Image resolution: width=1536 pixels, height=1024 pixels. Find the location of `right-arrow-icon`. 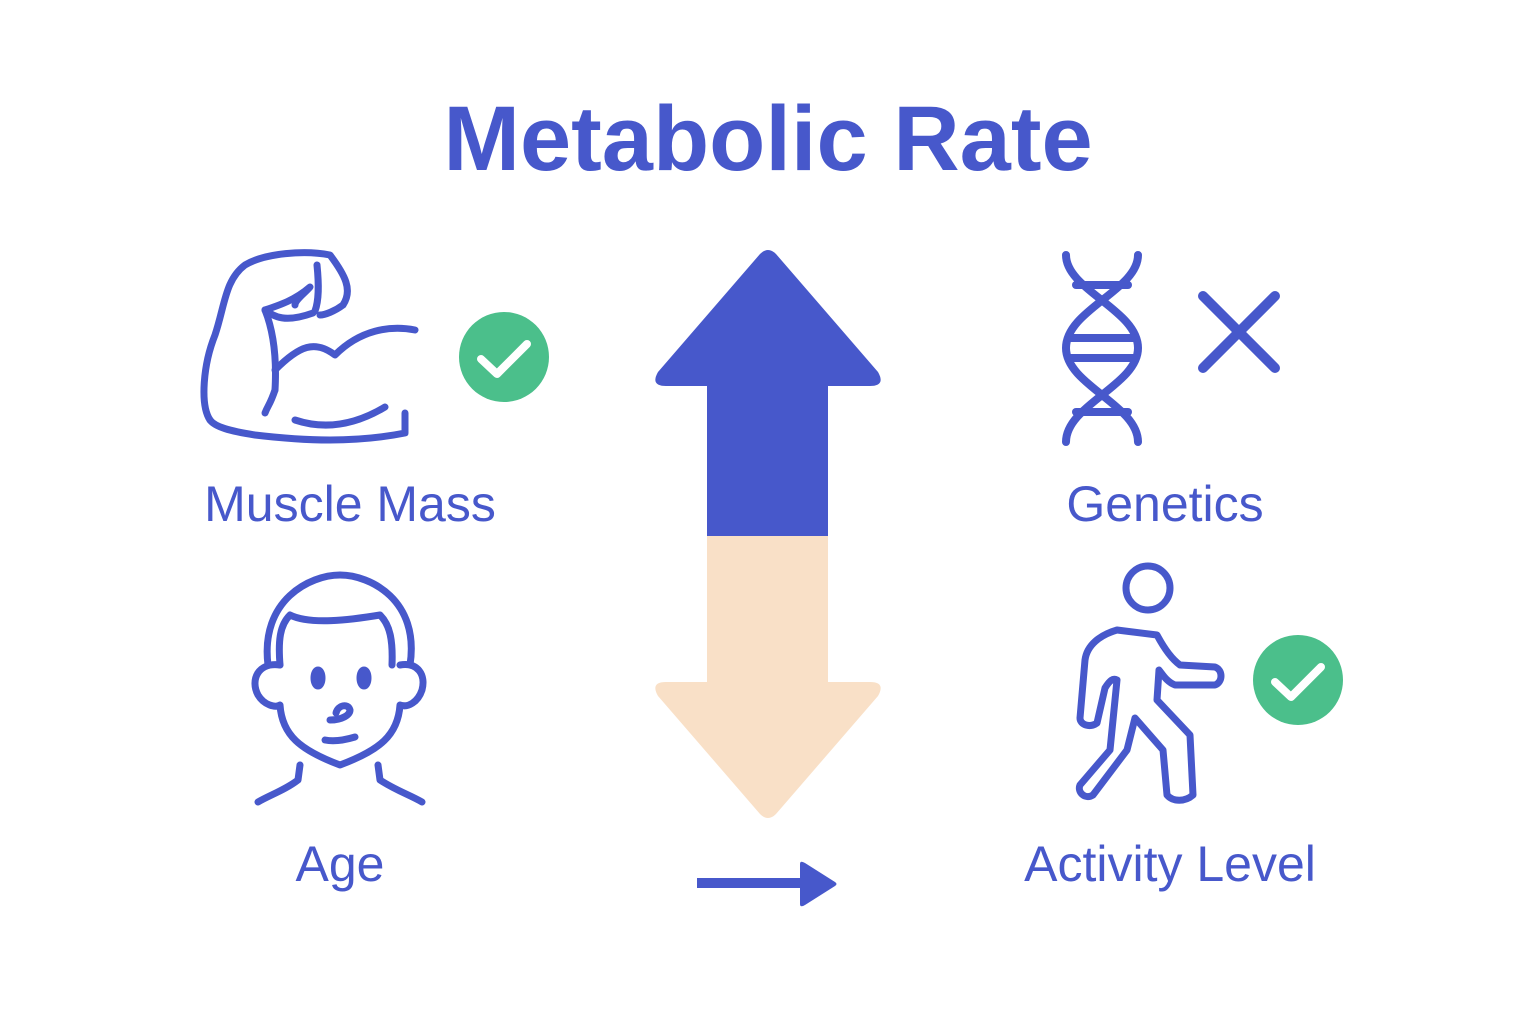

right-arrow-icon is located at coordinates (767, 884).